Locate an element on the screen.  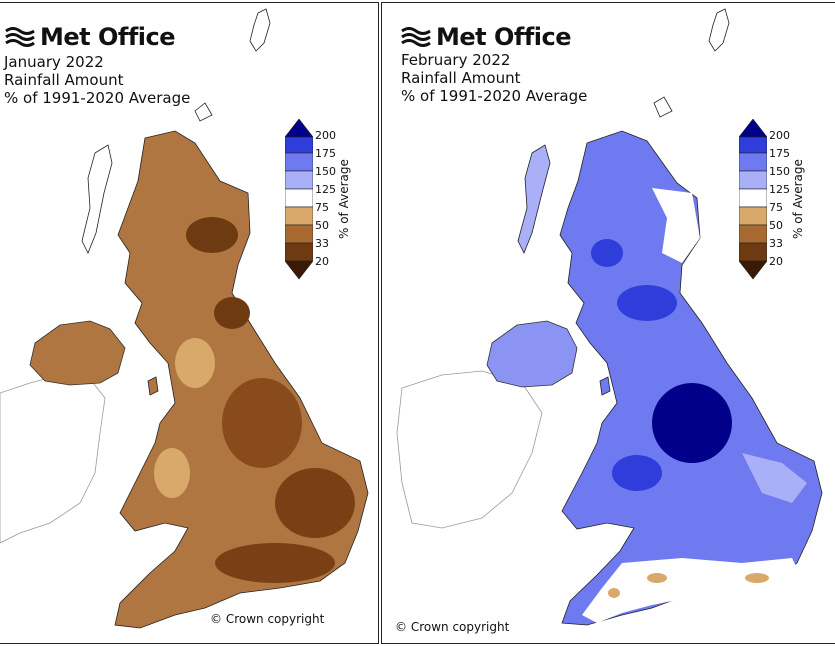
dark-patch-south is located at coordinates (275, 563).